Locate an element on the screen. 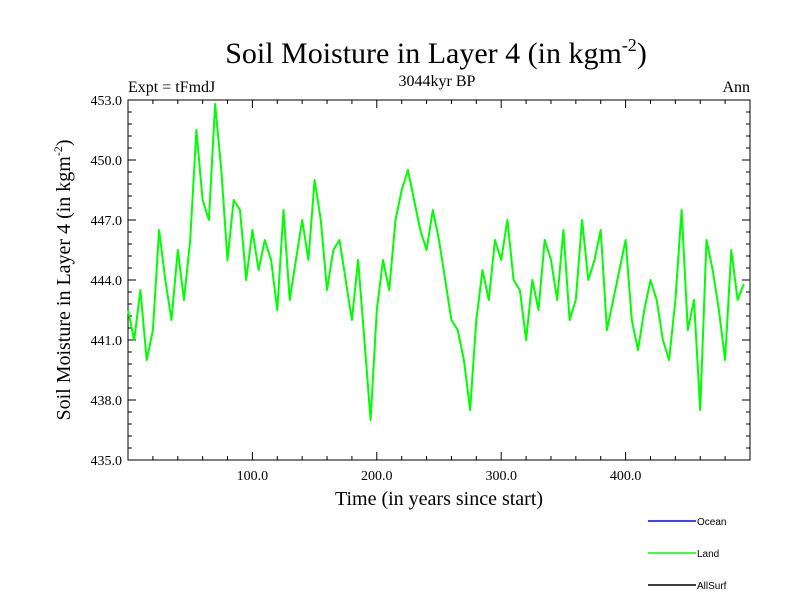 This screenshot has height=605, width=800. x-tick-label: 400.0 is located at coordinates (626, 476).